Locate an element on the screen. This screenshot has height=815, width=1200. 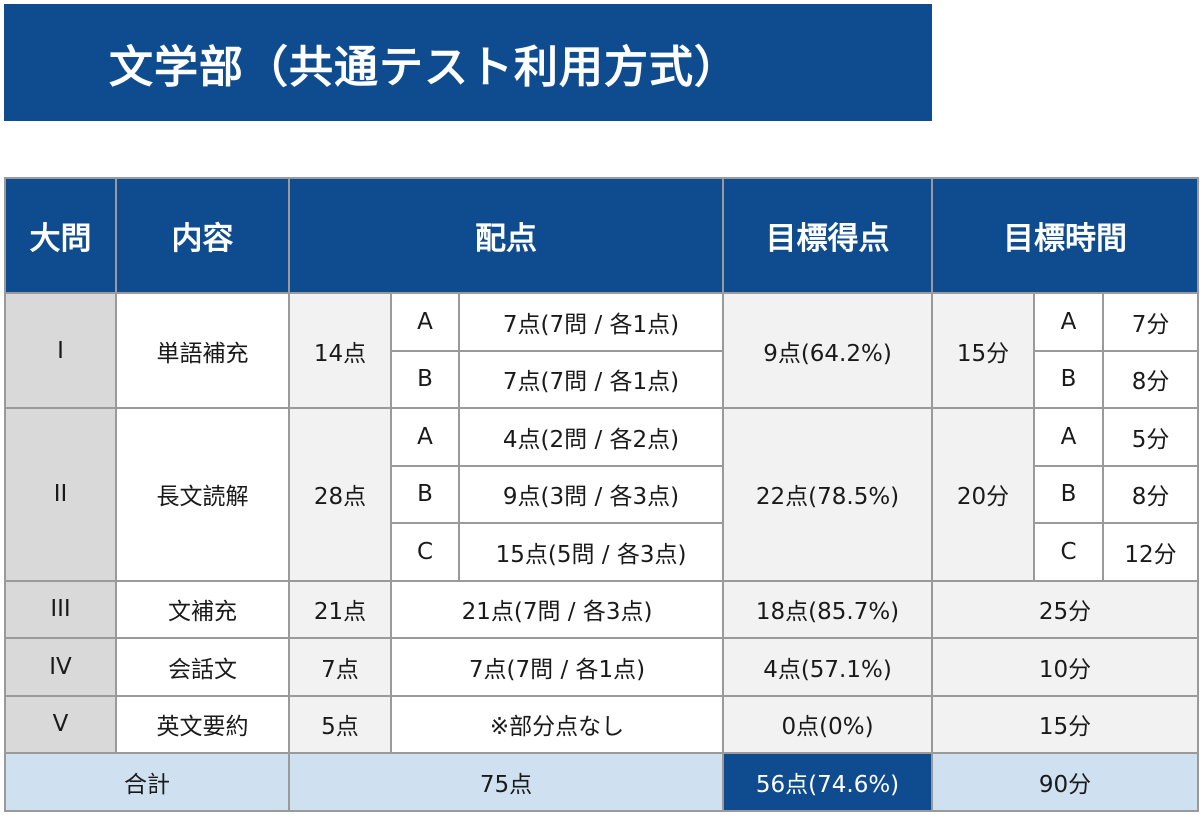
time-part-label: C is located at coordinates (1069, 552).